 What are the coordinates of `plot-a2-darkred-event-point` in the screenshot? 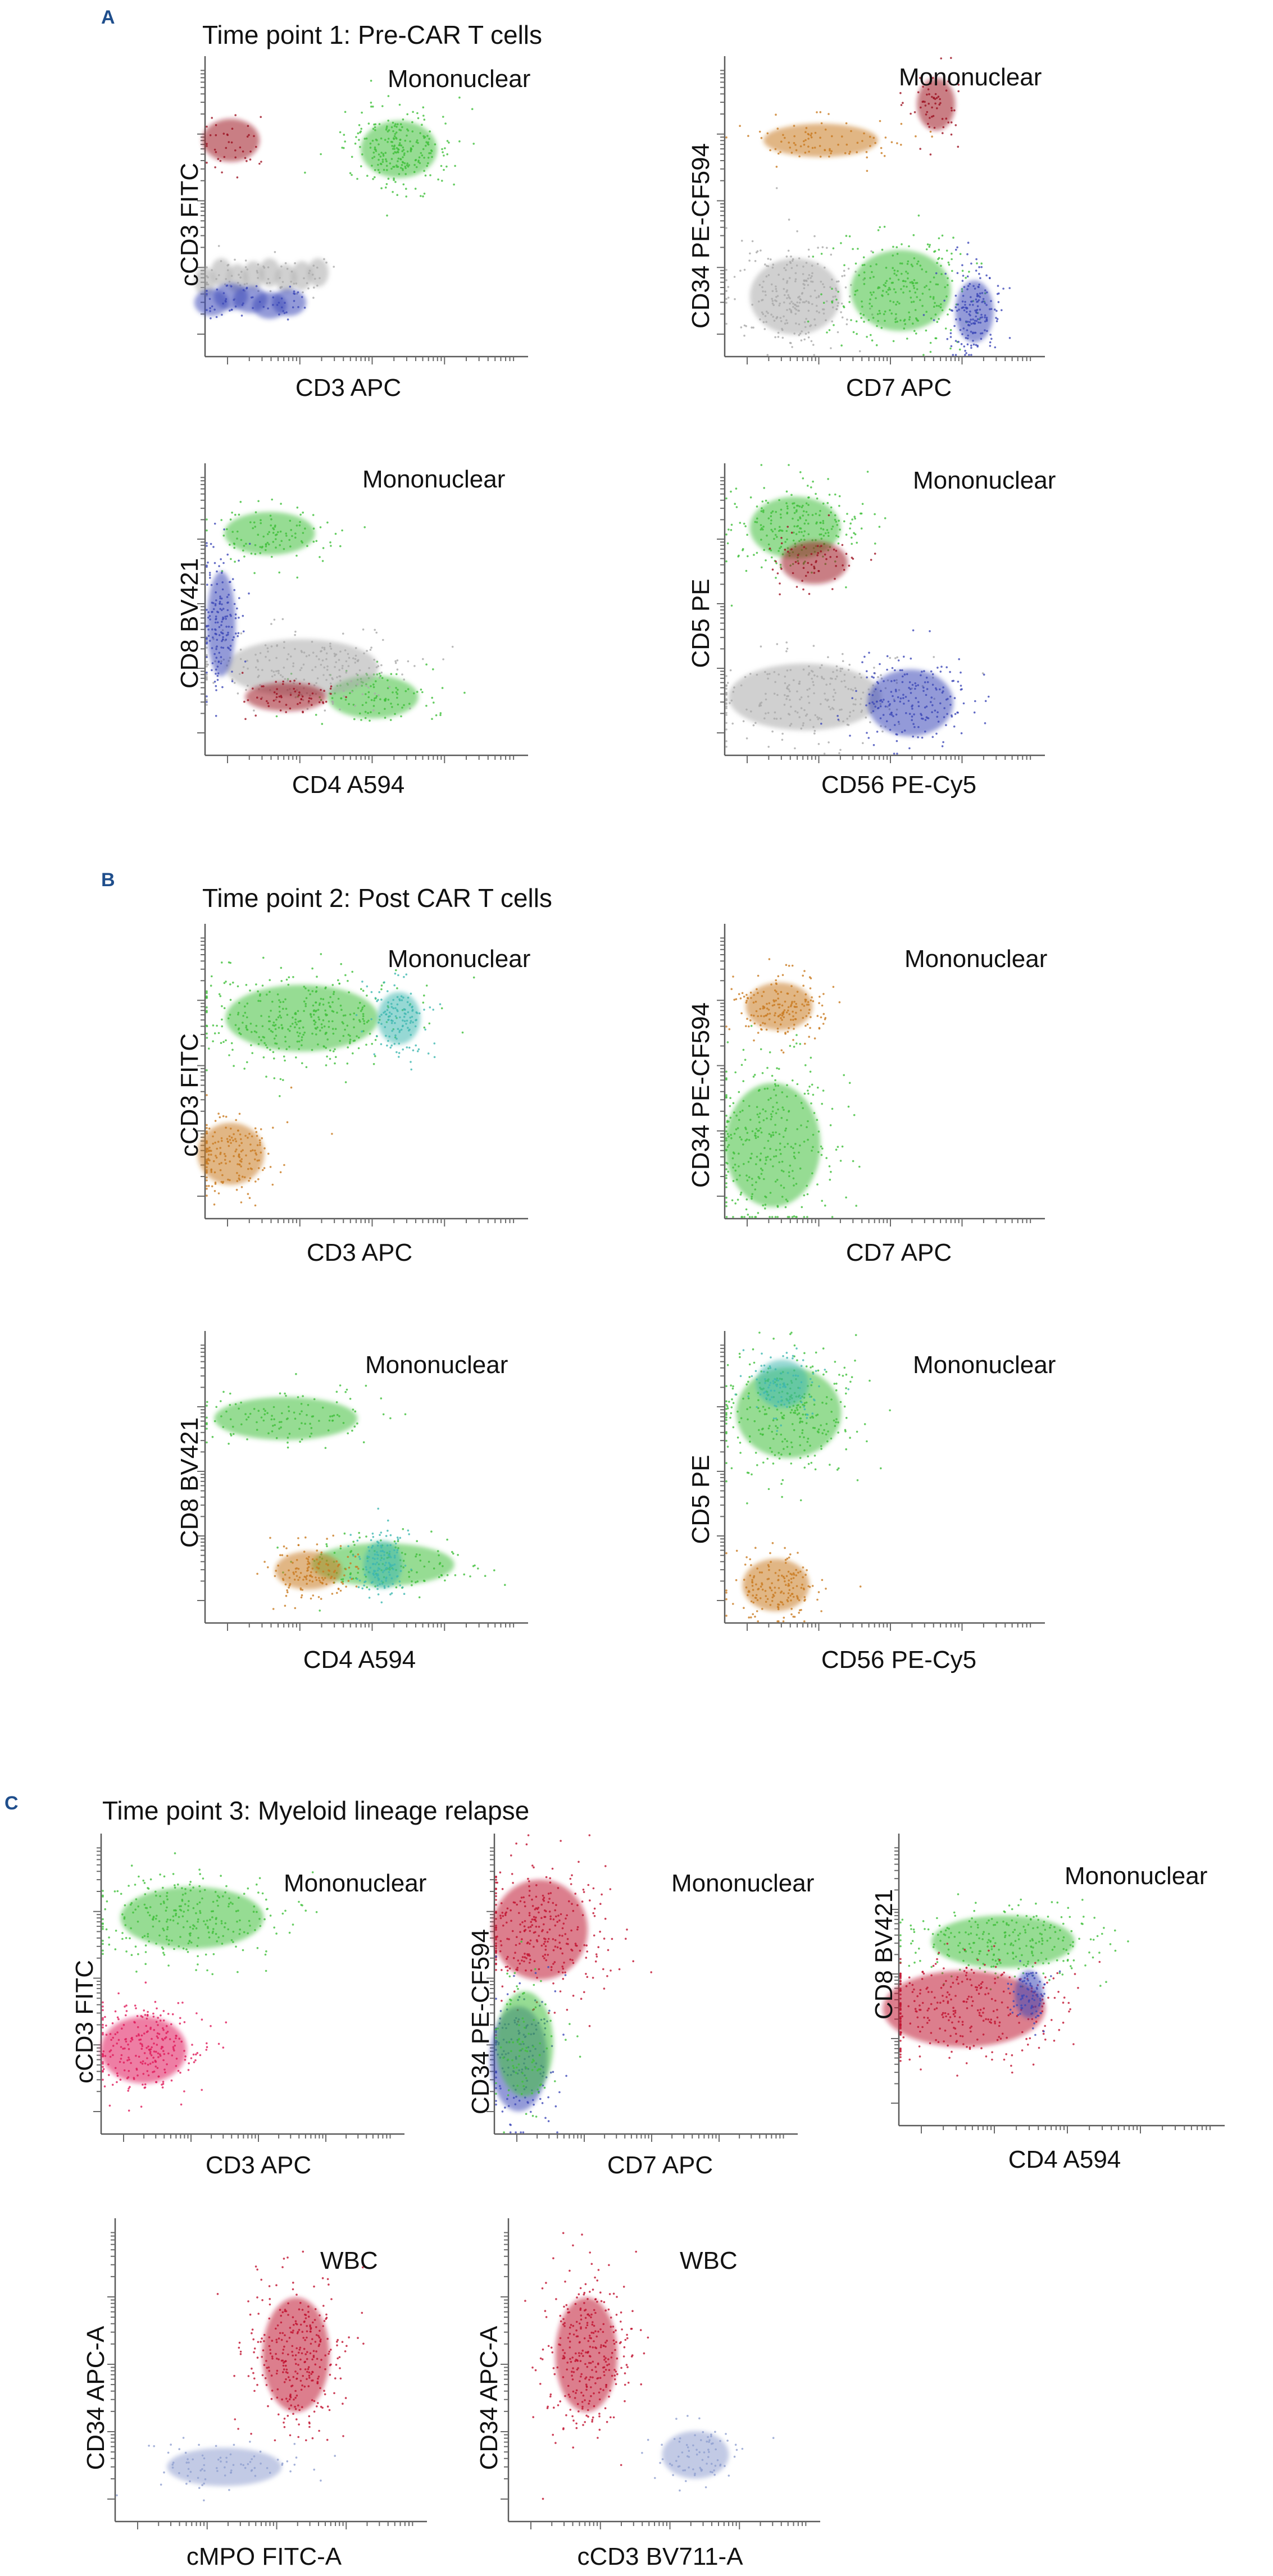 It's located at (927, 94).